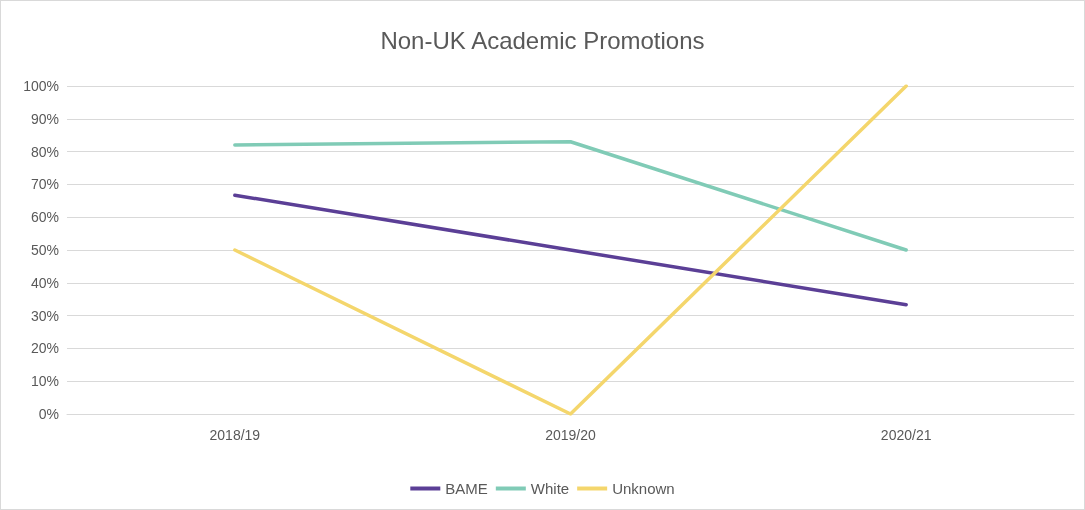 The image size is (1085, 510). What do you see at coordinates (542, 40) in the screenshot?
I see `chart-title: Non-UK Academic Promotions` at bounding box center [542, 40].